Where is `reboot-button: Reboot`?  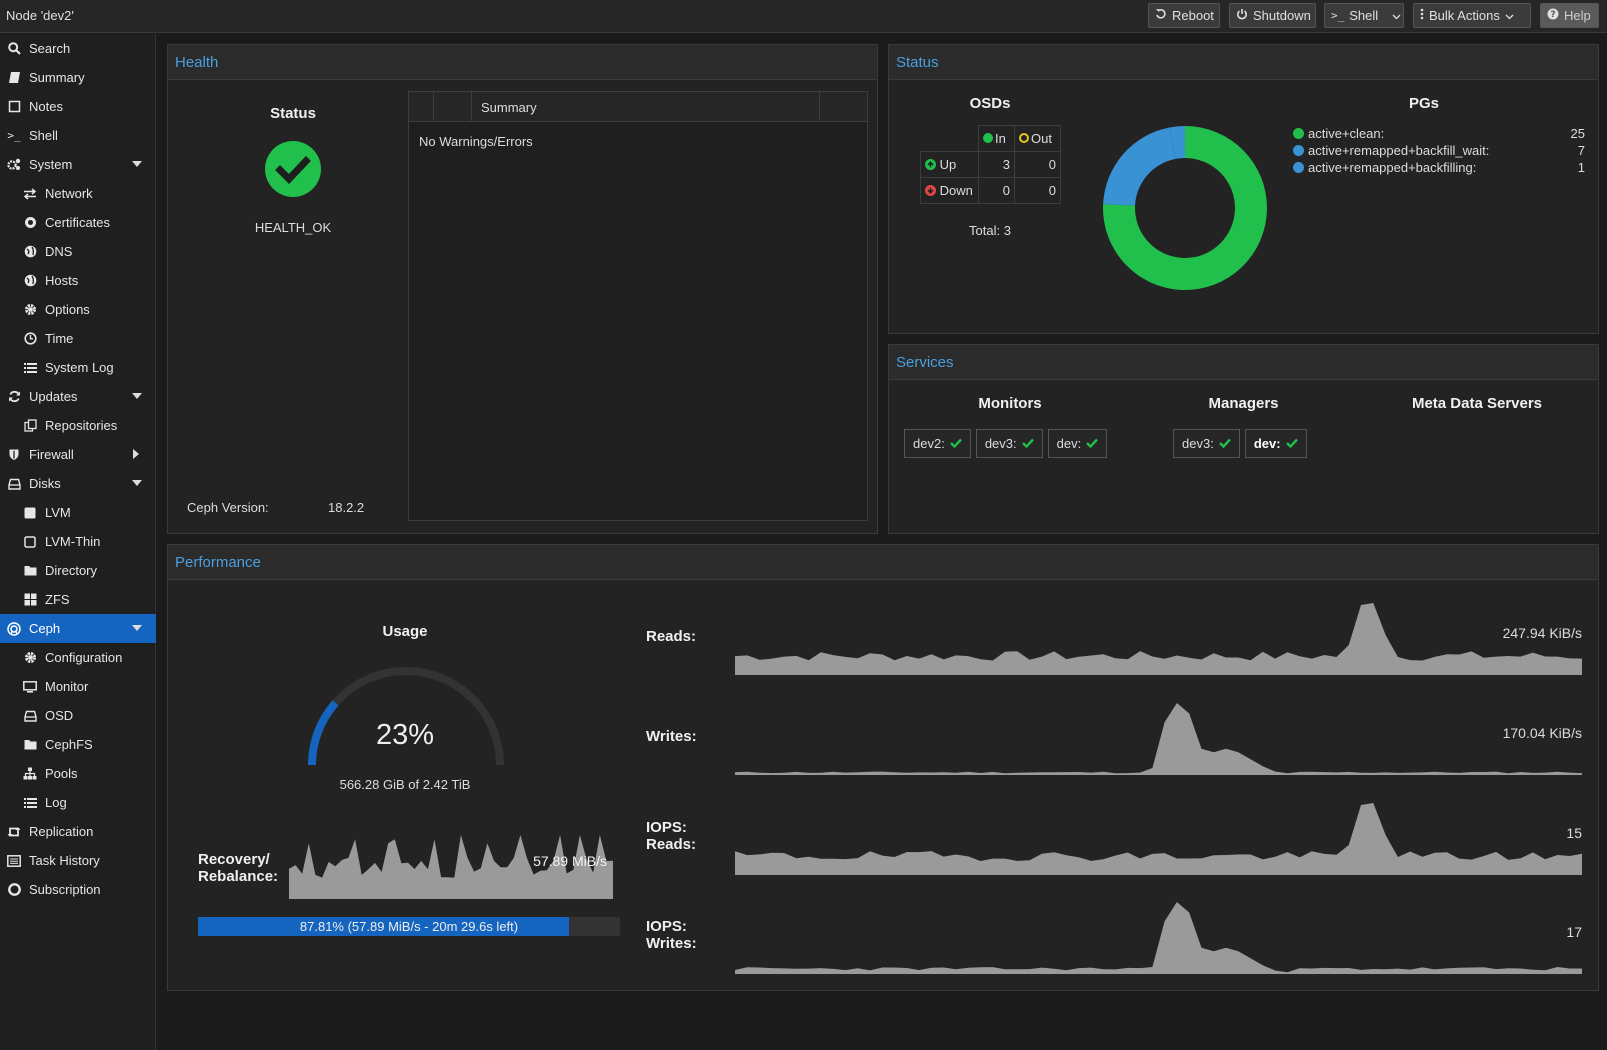
reboot-button: Reboot is located at coordinates (1184, 15).